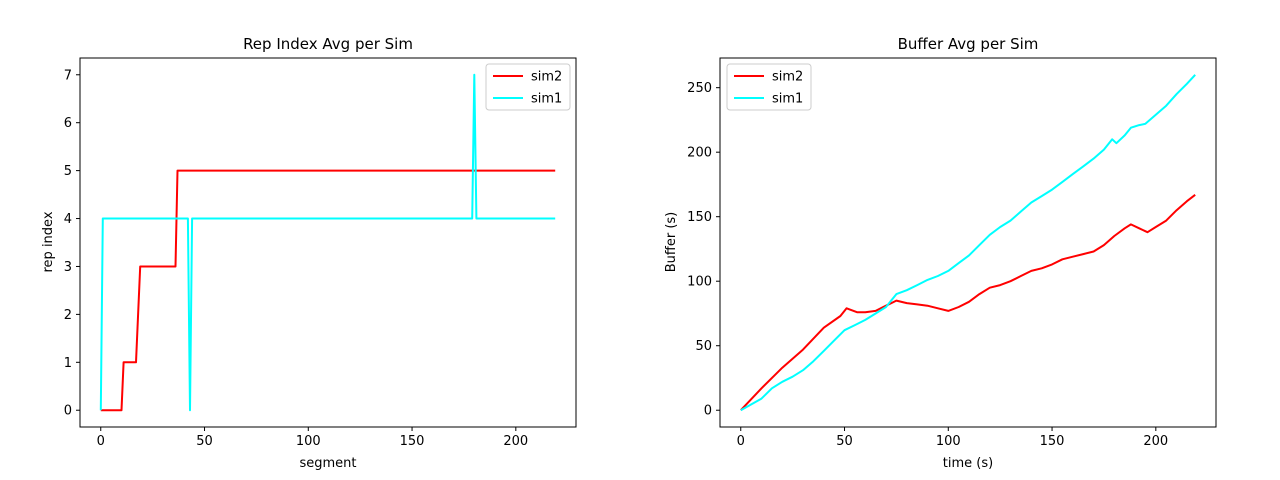  What do you see at coordinates (968, 463) in the screenshot?
I see `x-axis-label: time (s)` at bounding box center [968, 463].